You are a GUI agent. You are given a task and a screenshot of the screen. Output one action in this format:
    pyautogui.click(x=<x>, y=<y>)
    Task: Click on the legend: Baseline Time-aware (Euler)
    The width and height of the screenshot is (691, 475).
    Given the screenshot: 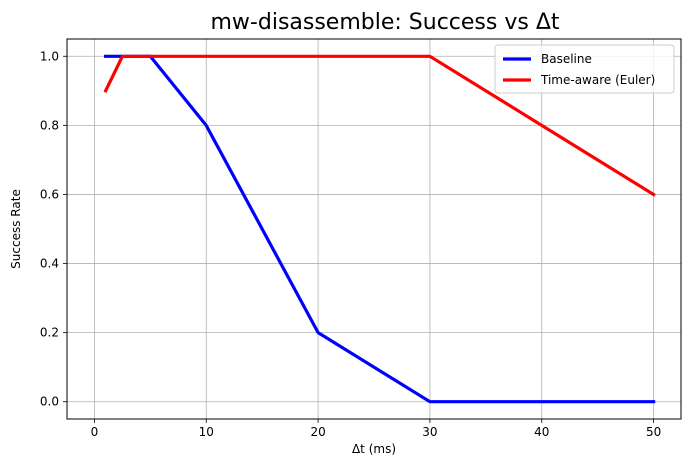 What is the action you would take?
    pyautogui.click(x=584, y=69)
    